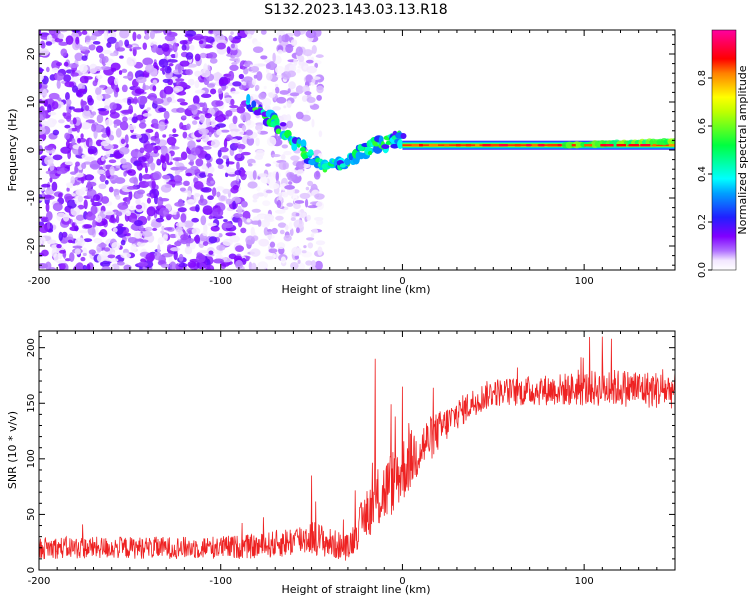 This screenshot has height=604, width=750. What do you see at coordinates (12, 450) in the screenshot?
I see `snr-ylabel: SNR (10 * v/v)` at bounding box center [12, 450].